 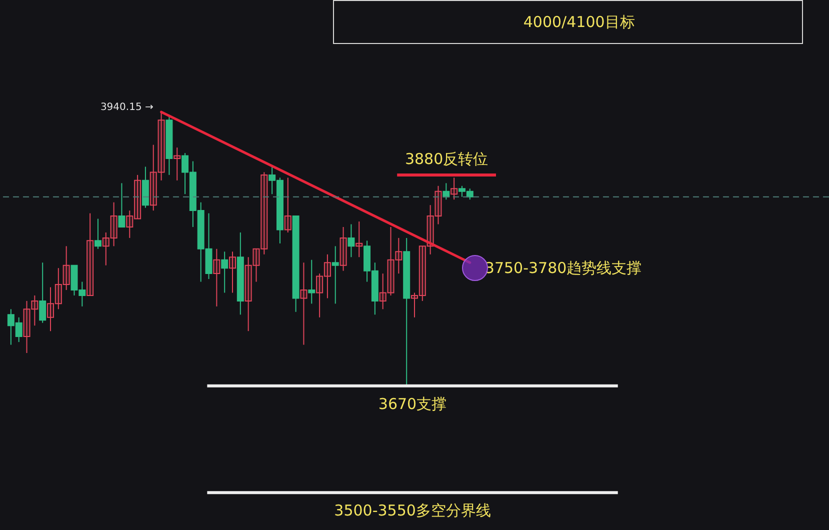 I want to click on text: 4000/4100目标, so click(x=579, y=22).